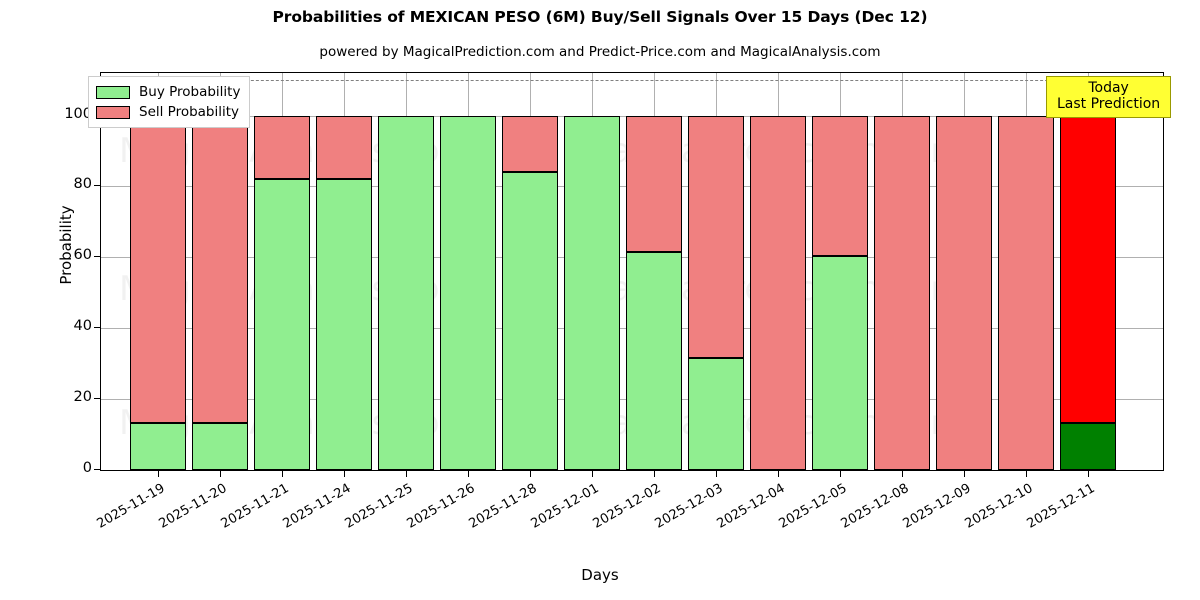  Describe the element at coordinates (66, 245) in the screenshot. I see `y-axis-label: Probability` at that location.